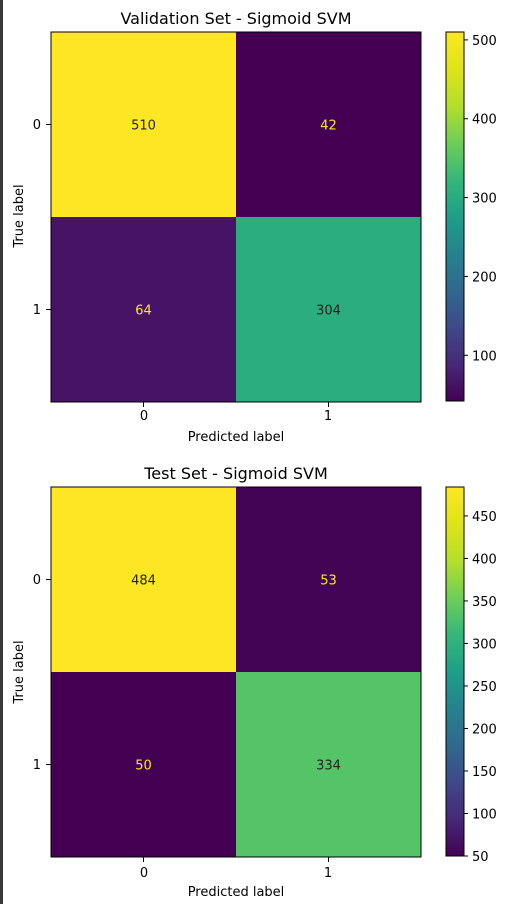 The width and height of the screenshot is (509, 904). What do you see at coordinates (480, 857) in the screenshot?
I see `colorbar-tick-label: 50` at bounding box center [480, 857].